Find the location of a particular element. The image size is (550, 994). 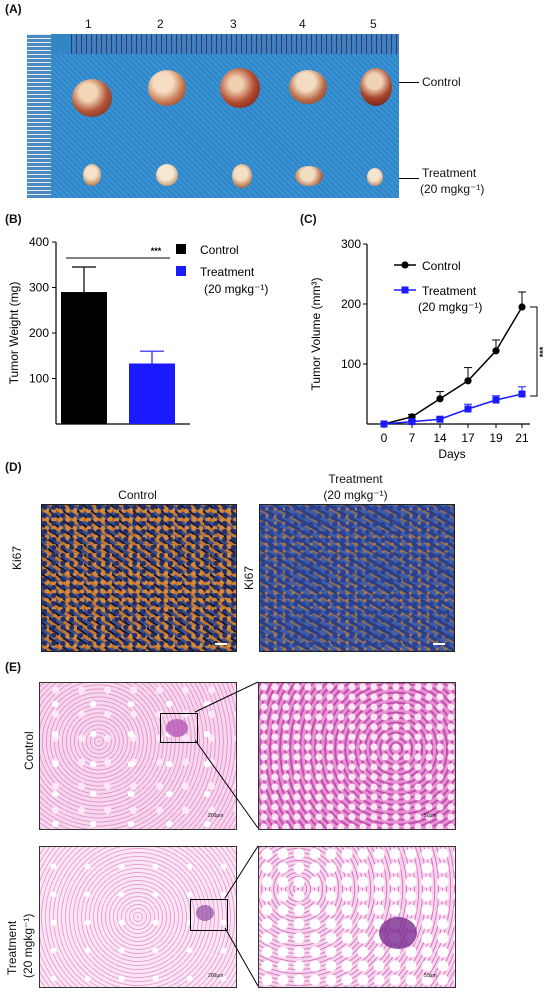

x-tick-label: 0 is located at coordinates (384, 438).